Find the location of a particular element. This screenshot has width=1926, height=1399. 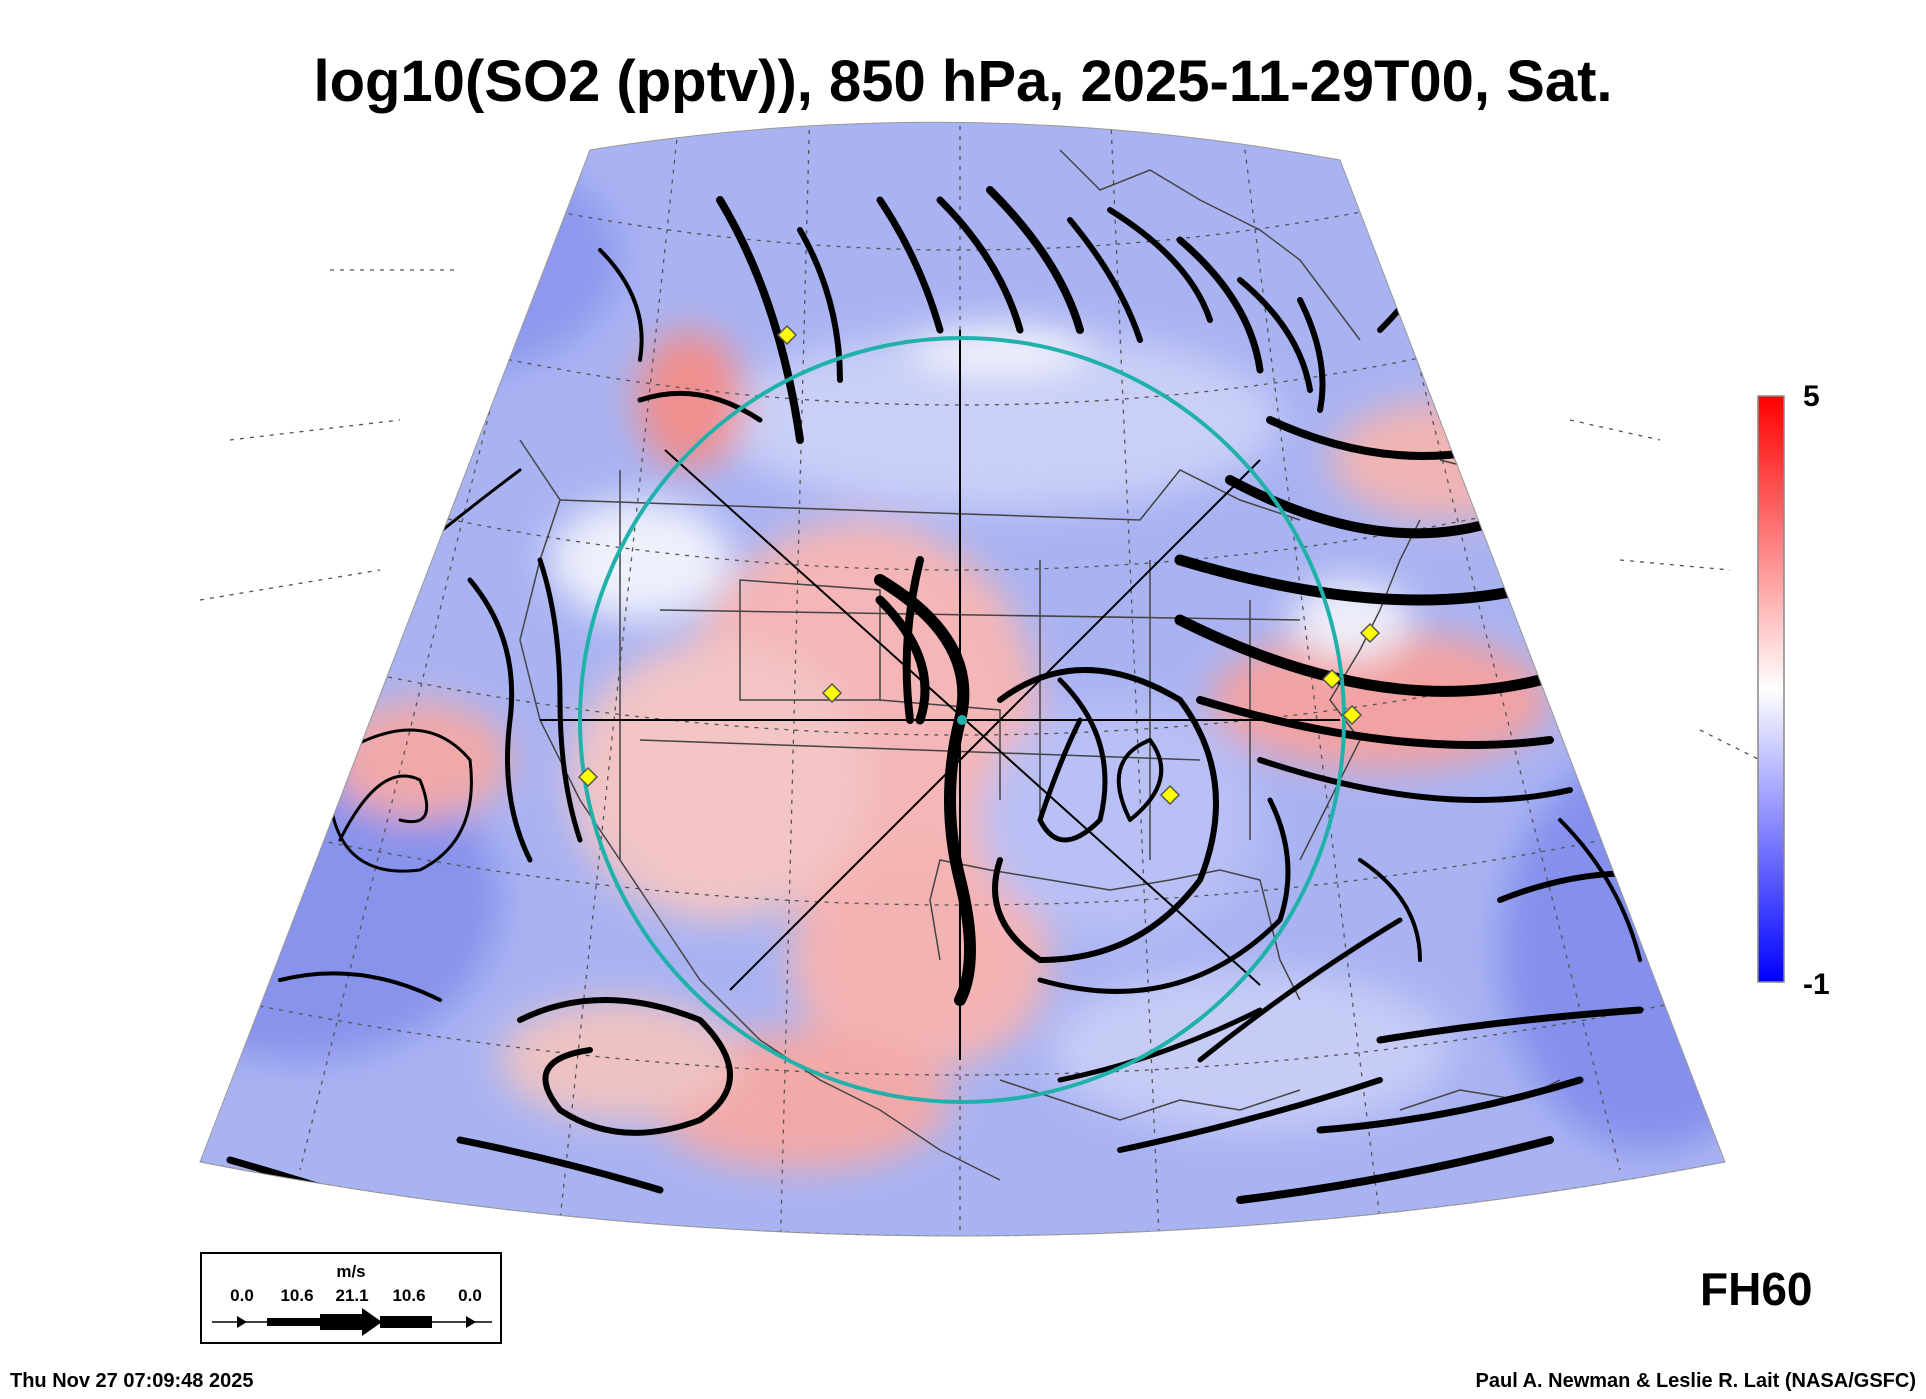

colorbar-min-label: -1 is located at coordinates (1816, 984).